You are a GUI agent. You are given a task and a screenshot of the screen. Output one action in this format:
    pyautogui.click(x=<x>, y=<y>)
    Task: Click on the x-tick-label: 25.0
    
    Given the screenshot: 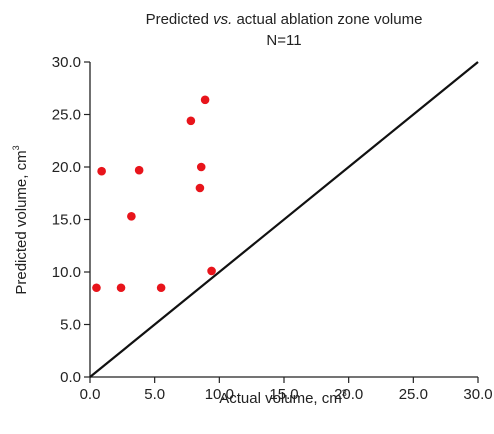 What is the action you would take?
    pyautogui.click(x=413, y=394)
    